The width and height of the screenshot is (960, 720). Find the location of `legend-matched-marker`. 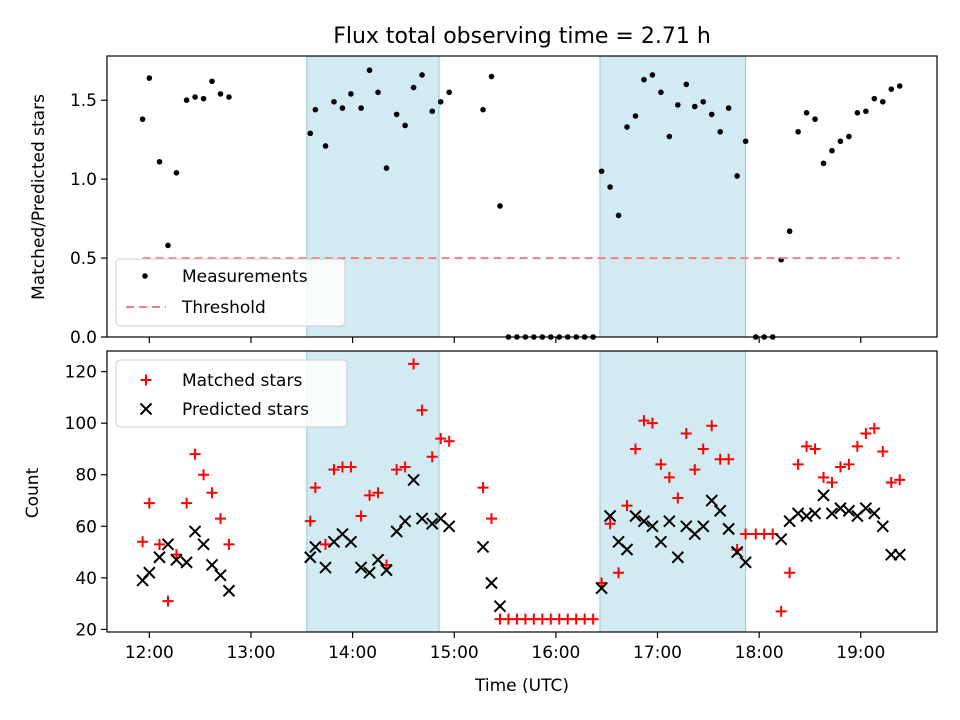

legend-matched-marker is located at coordinates (146, 380).